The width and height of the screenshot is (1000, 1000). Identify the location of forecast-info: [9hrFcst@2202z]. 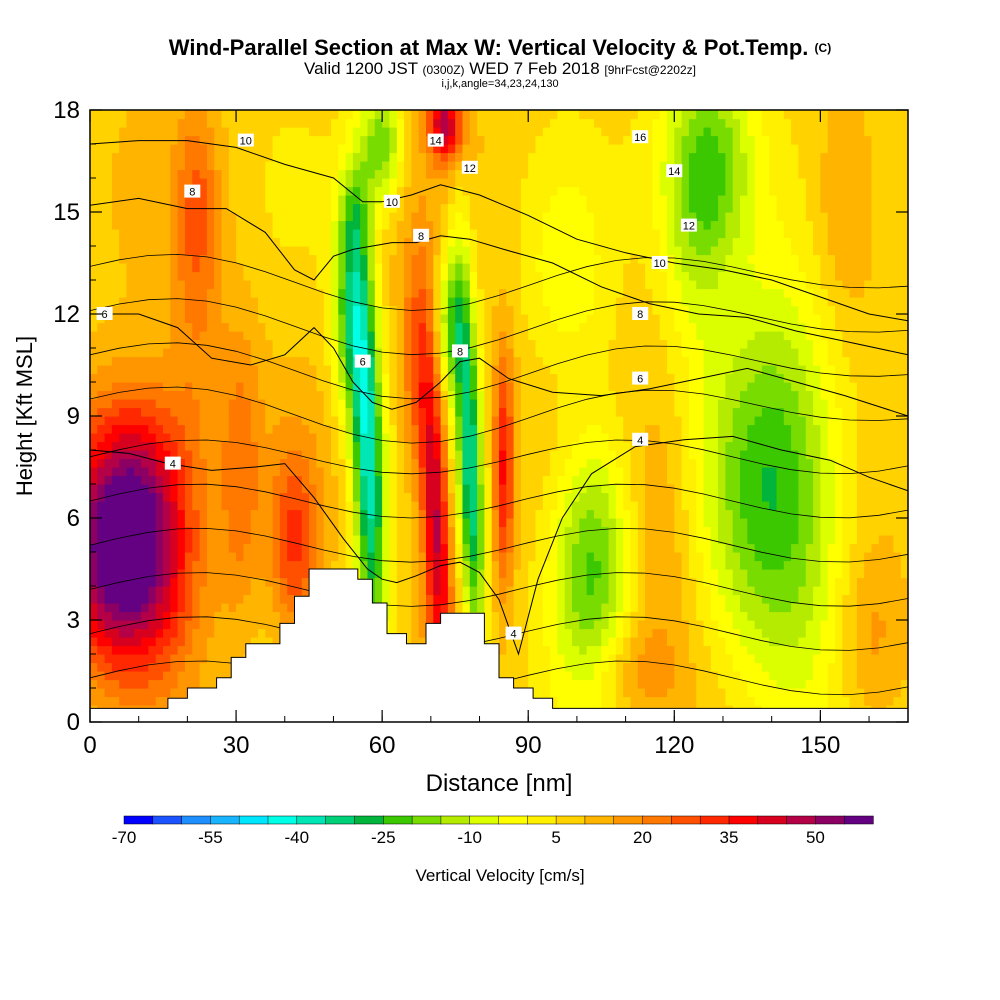
(650, 70).